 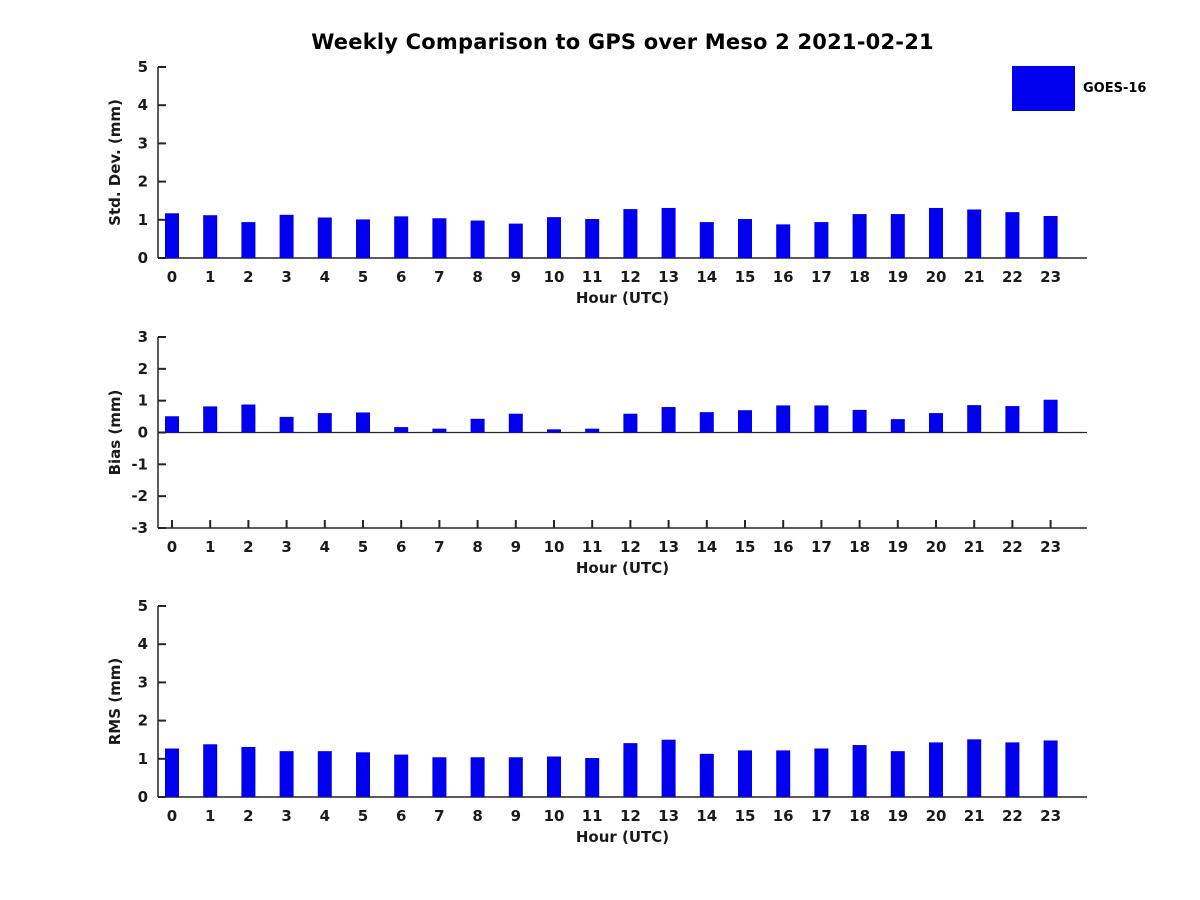 I want to click on x-tick-label-stddev-22: 22, so click(x=1012, y=277).